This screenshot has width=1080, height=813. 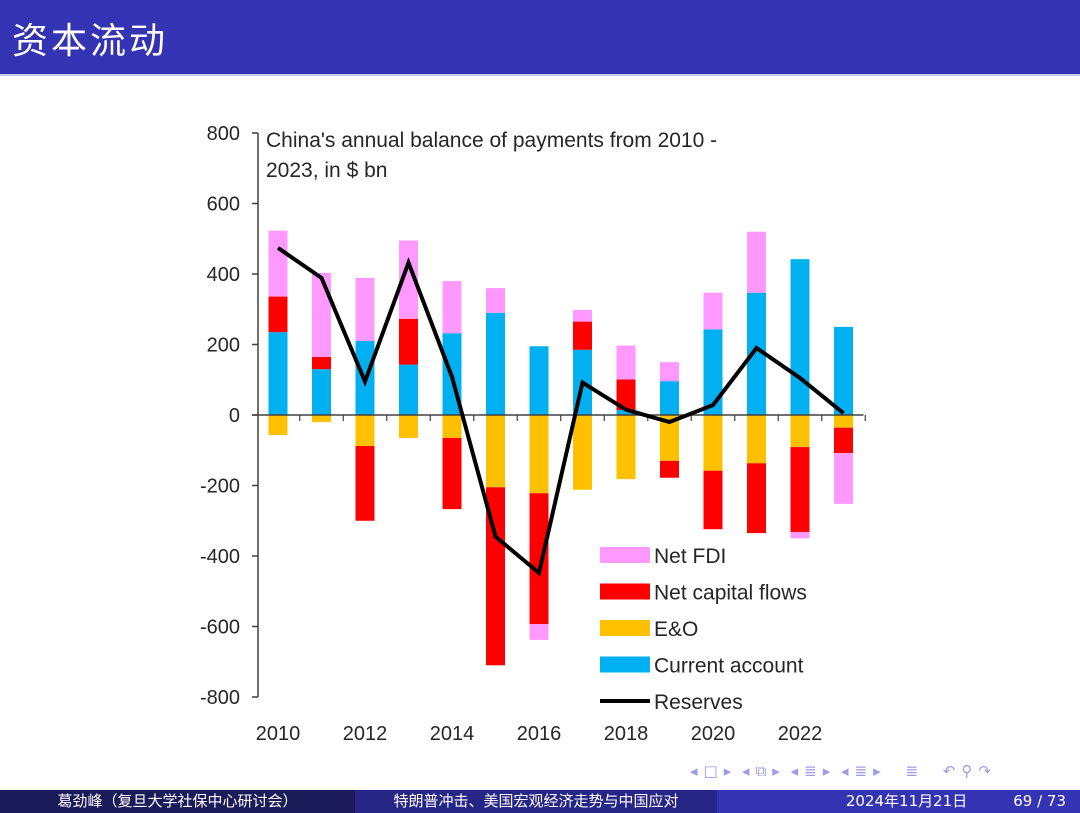 What do you see at coordinates (626, 734) in the screenshot?
I see `x-tick-label: 2018` at bounding box center [626, 734].